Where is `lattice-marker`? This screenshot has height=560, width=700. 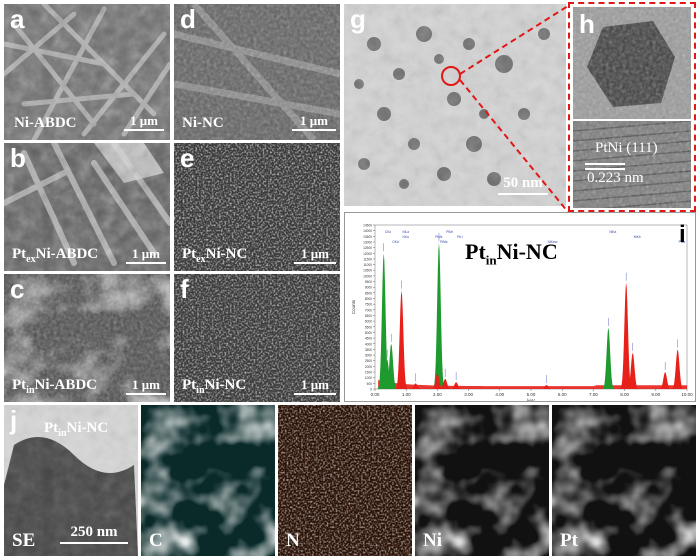 lattice-marker is located at coordinates (605, 166).